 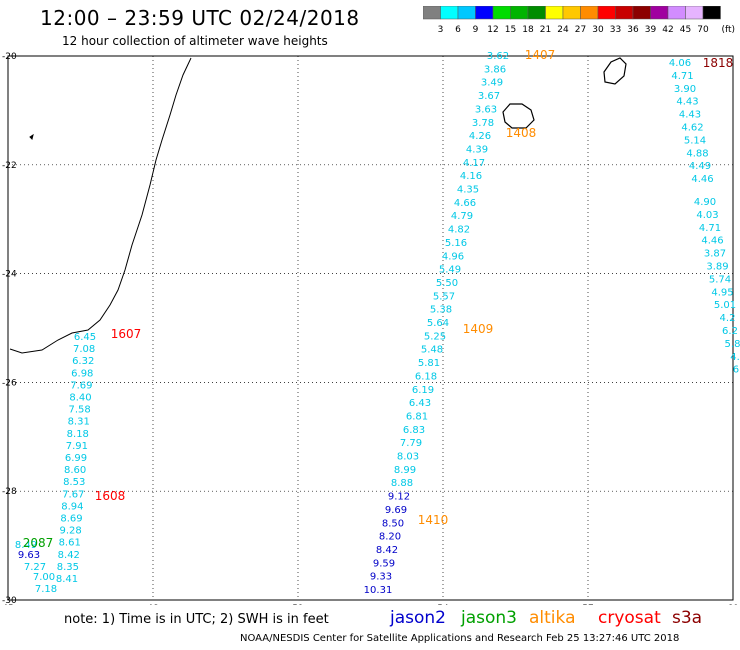 What do you see at coordinates (462, 216) in the screenshot?
I see `wave-height-label: 4.79` at bounding box center [462, 216].